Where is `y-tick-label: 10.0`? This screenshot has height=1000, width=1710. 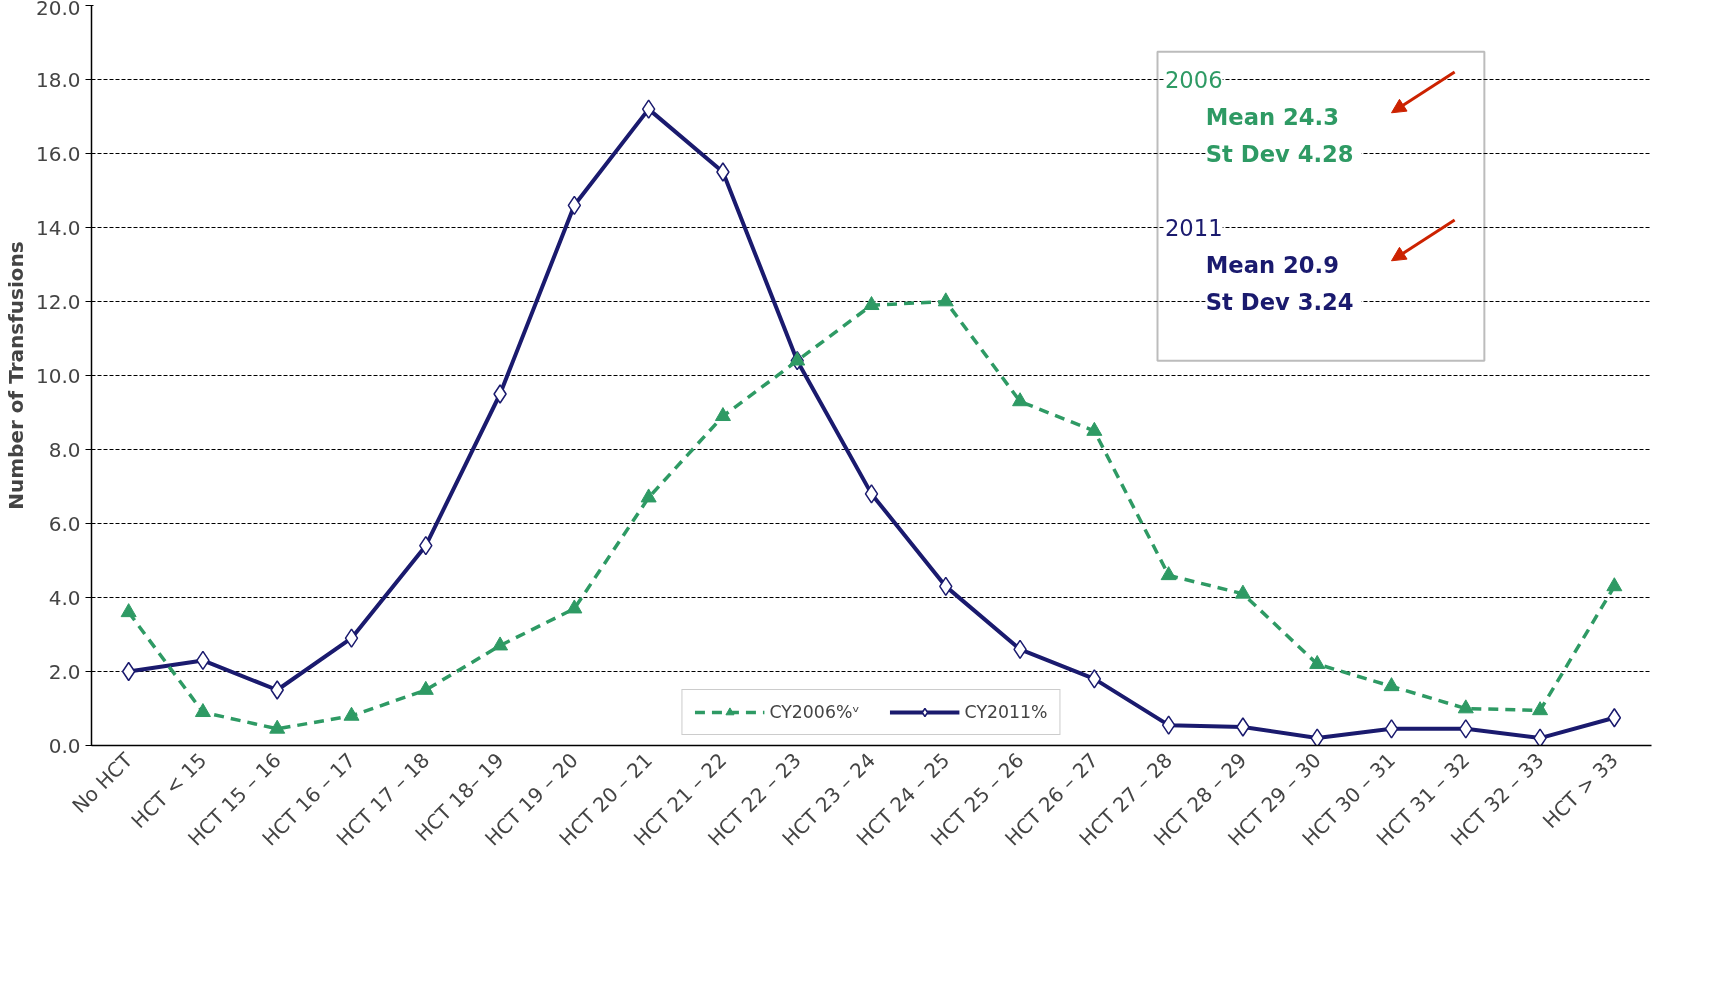
y-tick-label: 10.0 is located at coordinates (58, 375).